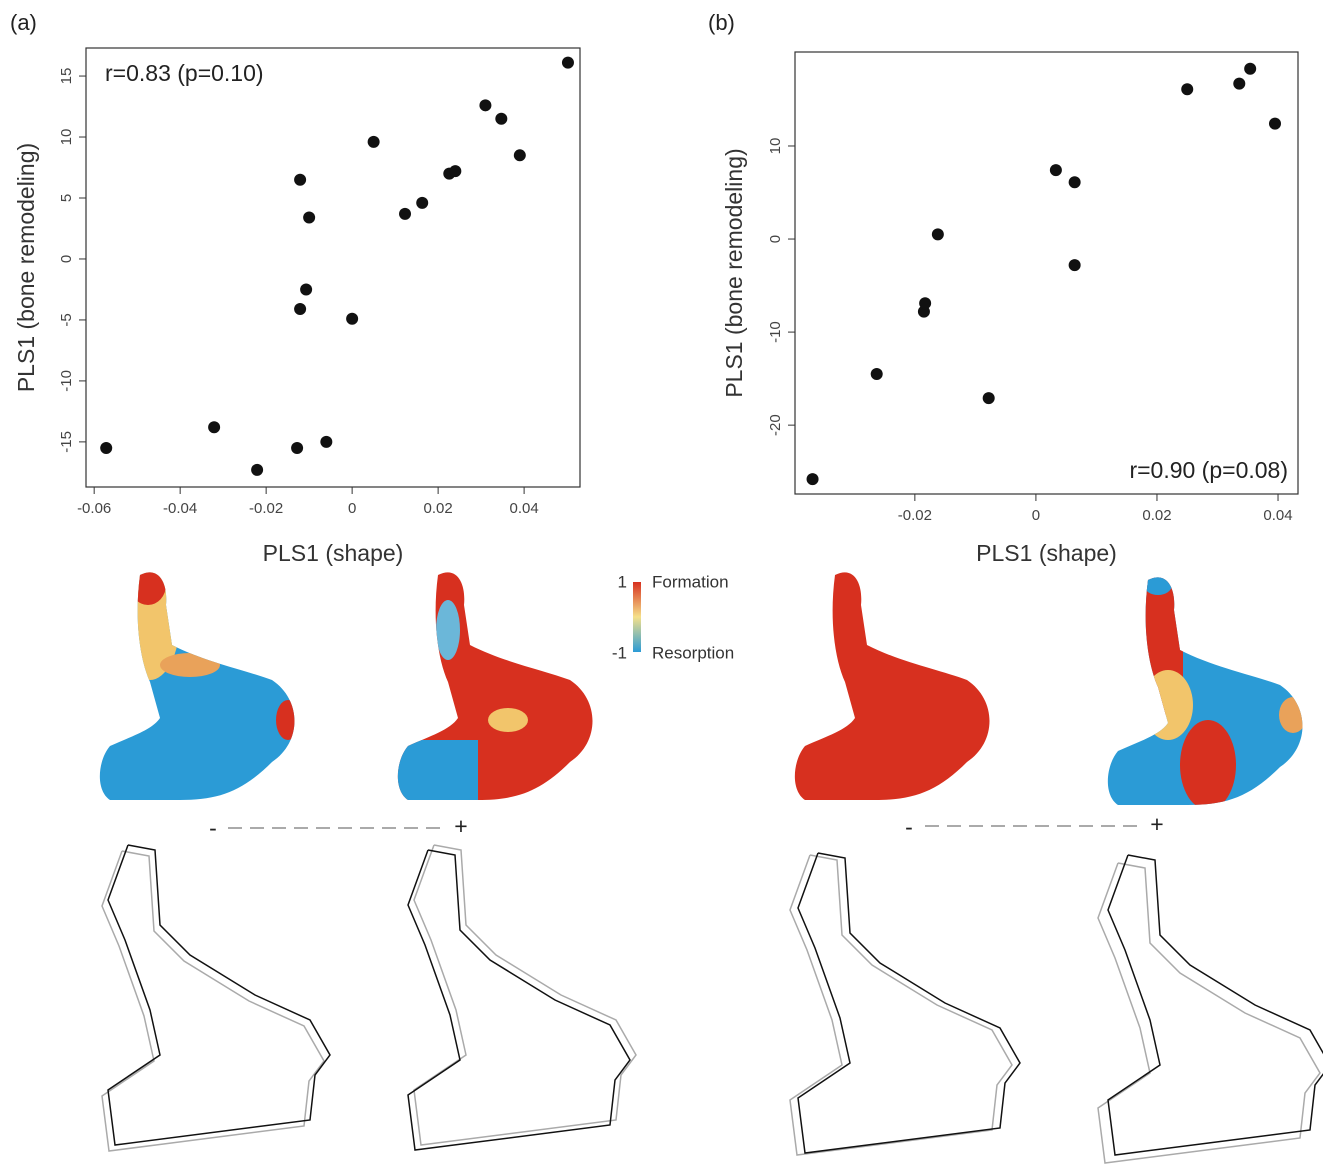 This screenshot has height=1169, width=1323. Describe the element at coordinates (775, 425) in the screenshot. I see `y-tick-label: -20` at that location.